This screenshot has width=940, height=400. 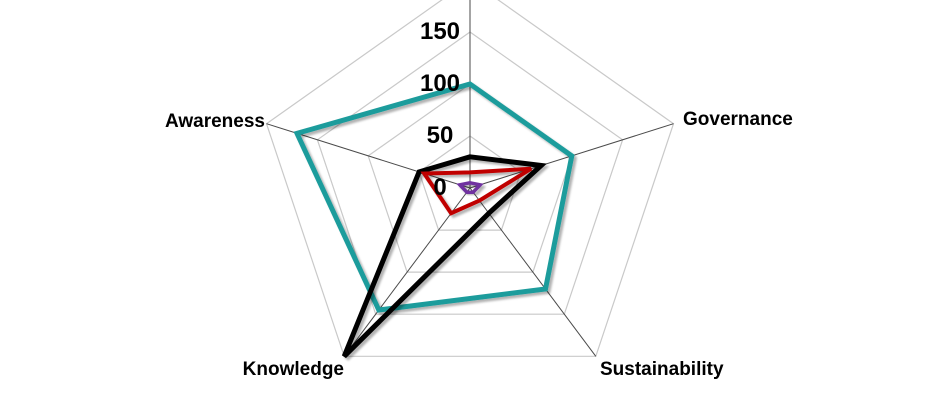 What do you see at coordinates (440, 31) in the screenshot?
I see `tick-label-150: 150` at bounding box center [440, 31].